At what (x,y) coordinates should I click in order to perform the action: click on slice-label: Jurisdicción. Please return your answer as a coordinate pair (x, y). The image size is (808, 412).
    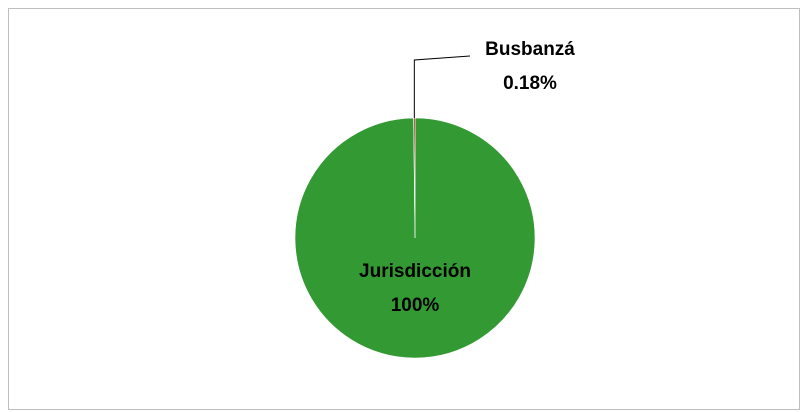
    Looking at the image, I should click on (415, 271).